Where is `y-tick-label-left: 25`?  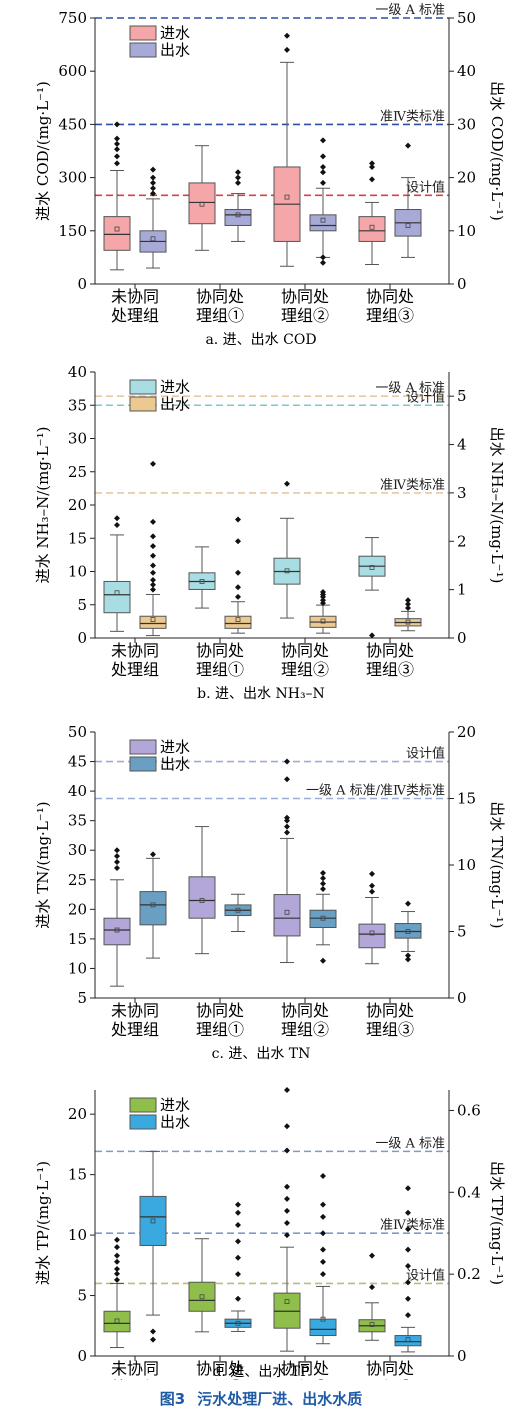
y-tick-label-left: 25 is located at coordinates (77, 472).